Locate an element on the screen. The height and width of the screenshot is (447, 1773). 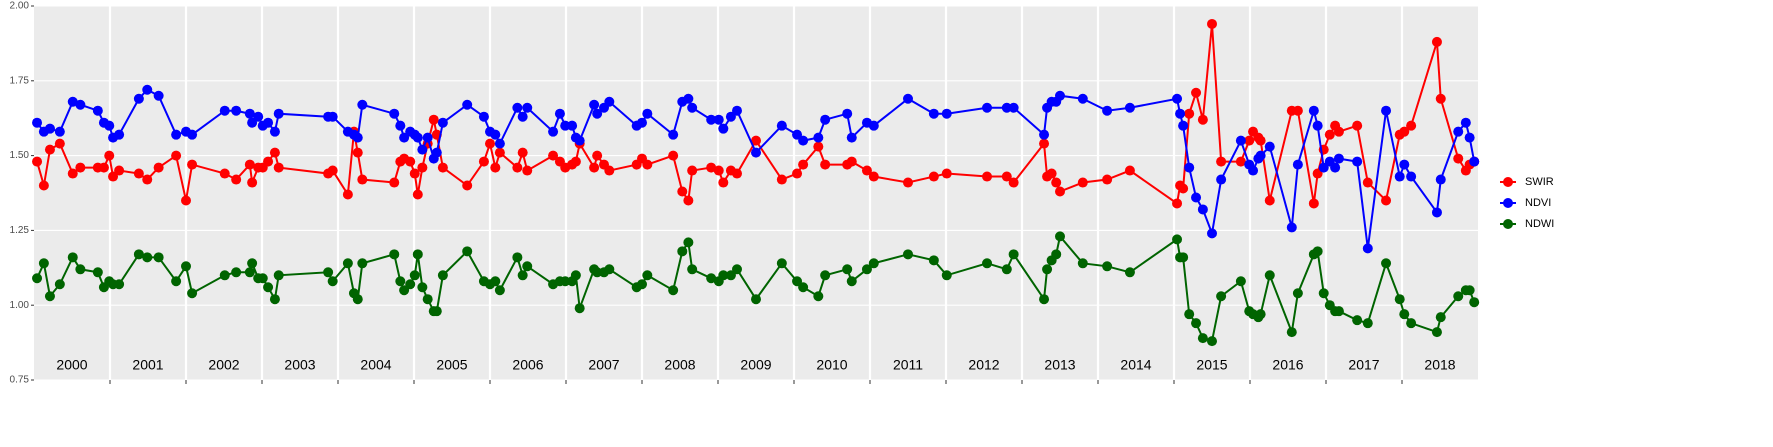
year-label: 2014 is located at coordinates (1135, 365).